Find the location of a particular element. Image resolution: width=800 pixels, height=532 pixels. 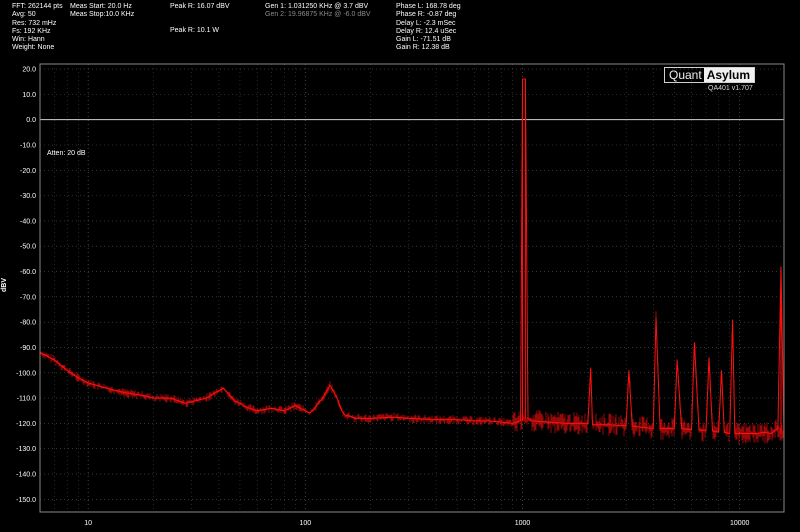

readout-meas-stop: Meas Stop:10.0 KHz is located at coordinates (102, 15).